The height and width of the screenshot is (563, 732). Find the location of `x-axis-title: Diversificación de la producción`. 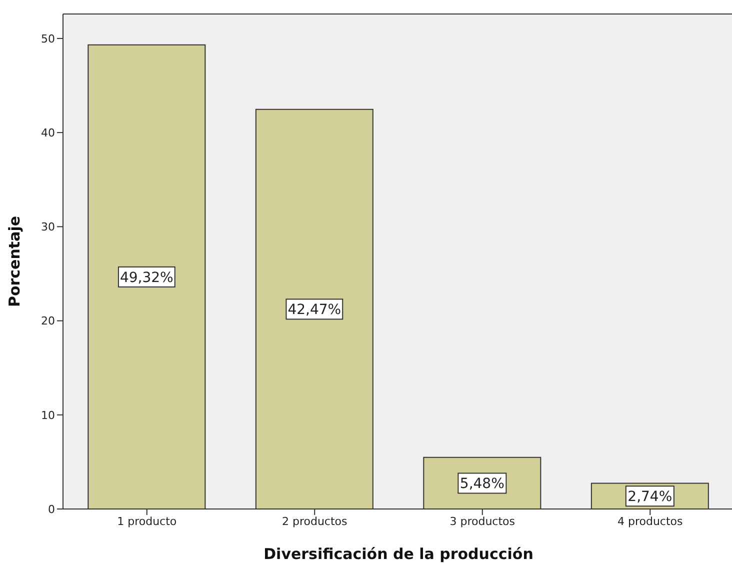

x-axis-title: Diversificación de la producción is located at coordinates (399, 554).